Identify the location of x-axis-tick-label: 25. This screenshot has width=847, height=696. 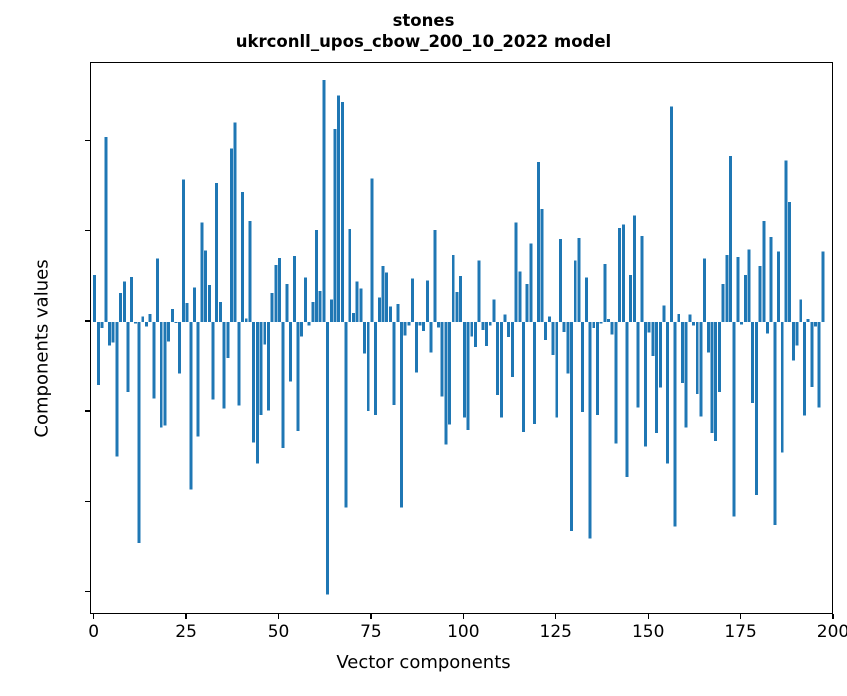
(186, 632).